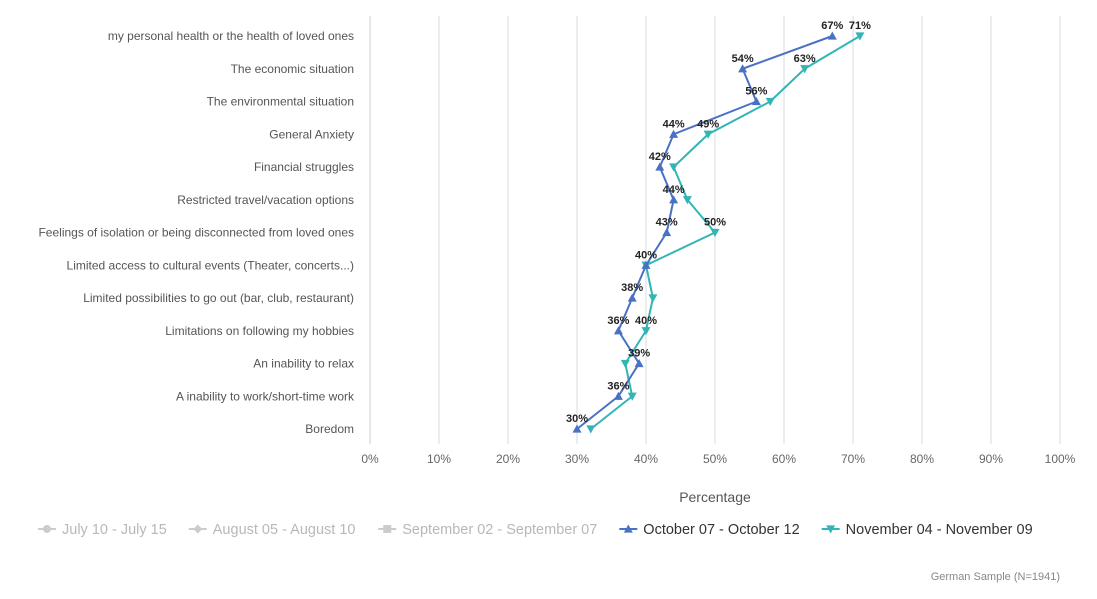 This screenshot has height=599, width=1097. I want to click on legend-item: July 10 - July 15, so click(102, 530).